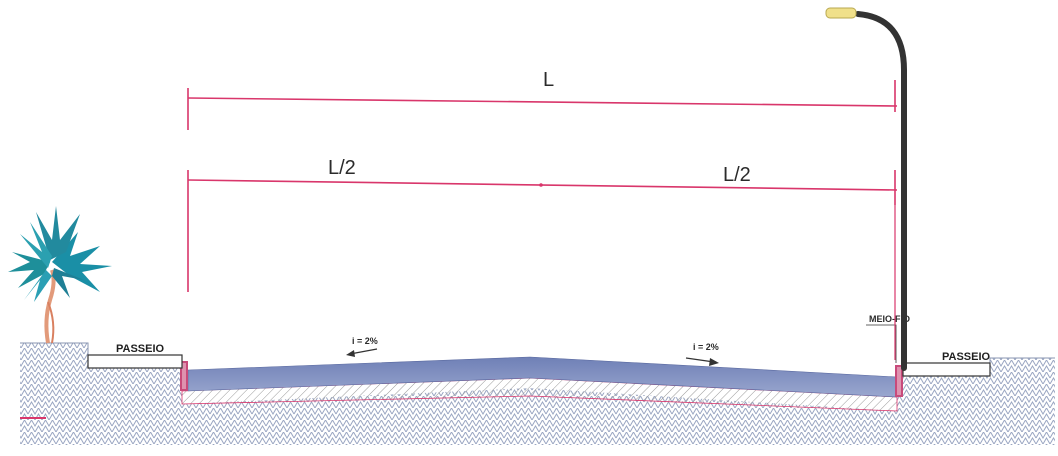 The image size is (1058, 456). What do you see at coordinates (702, 354) in the screenshot?
I see `slope-right: i = 2%` at bounding box center [702, 354].